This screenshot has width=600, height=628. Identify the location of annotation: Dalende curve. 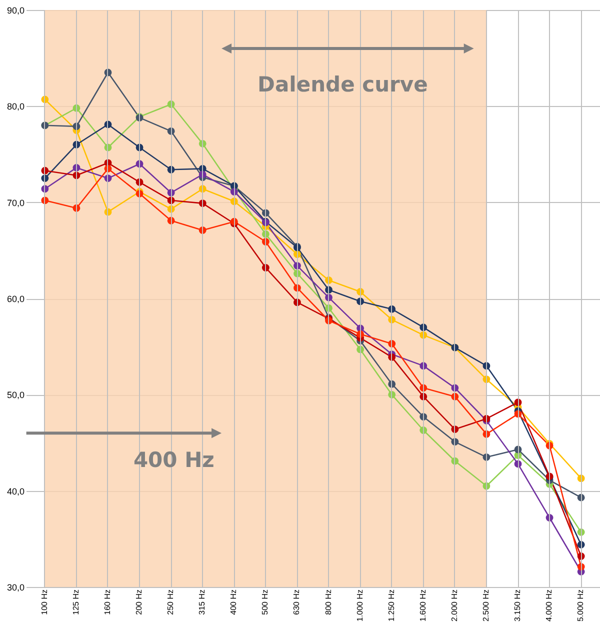
(343, 84).